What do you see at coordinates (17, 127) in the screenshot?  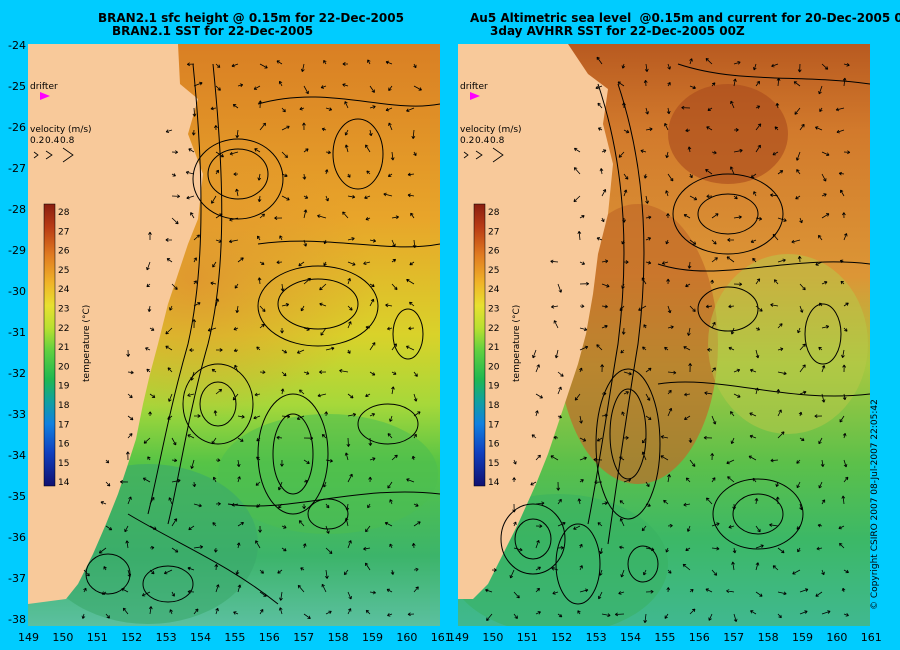 I see `y-axis-label: -26` at bounding box center [17, 127].